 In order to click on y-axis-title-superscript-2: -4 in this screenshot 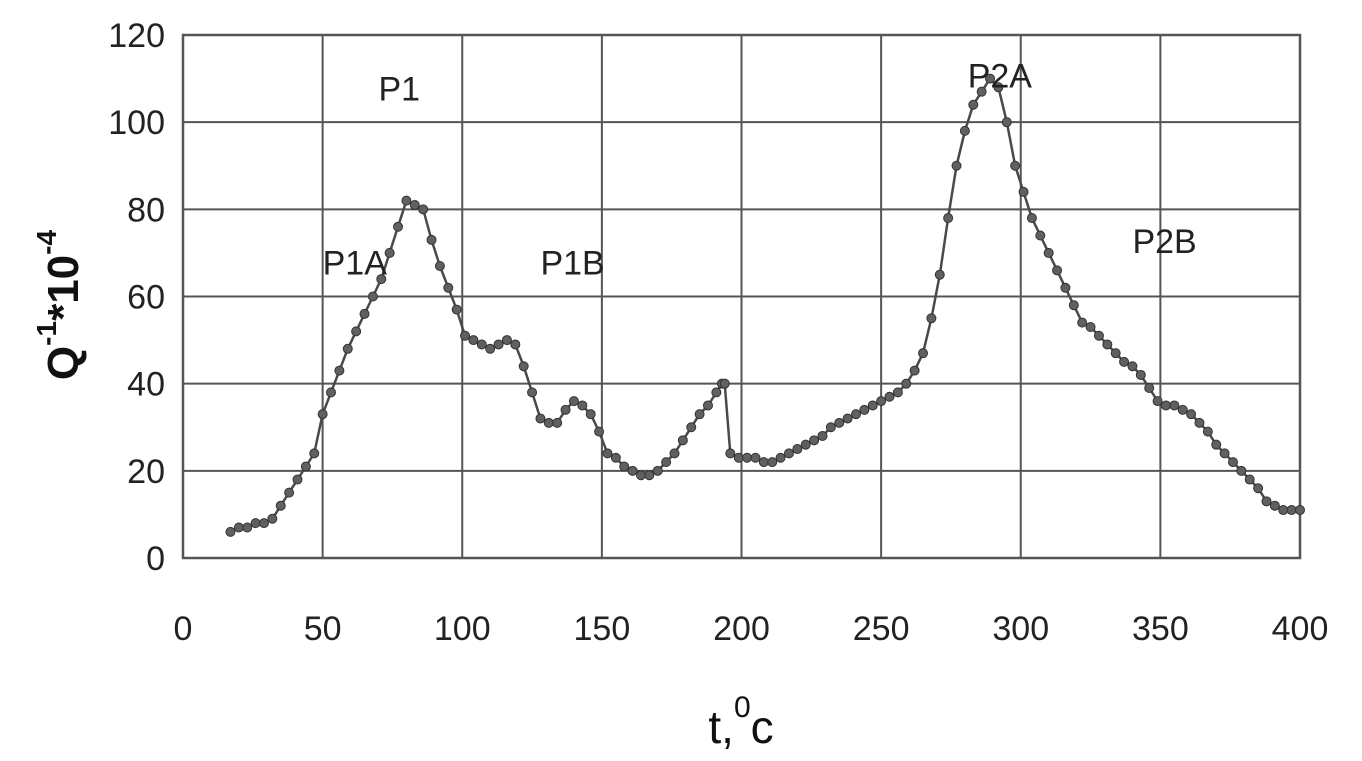, I will do `click(46, 242)`.